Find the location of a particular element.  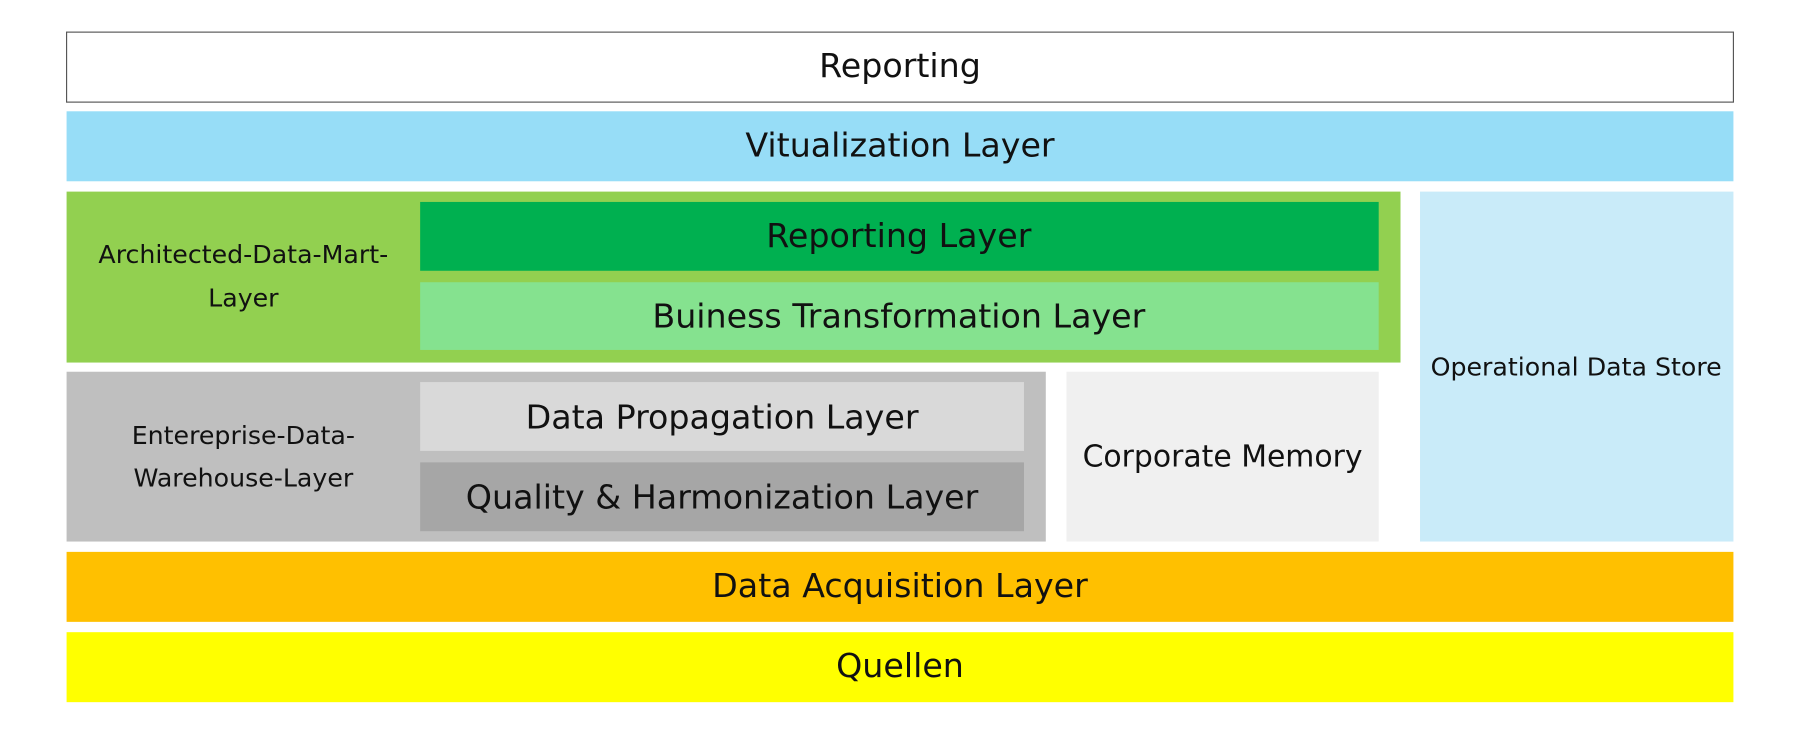

quellen-label: Quellen is located at coordinates (900, 665).